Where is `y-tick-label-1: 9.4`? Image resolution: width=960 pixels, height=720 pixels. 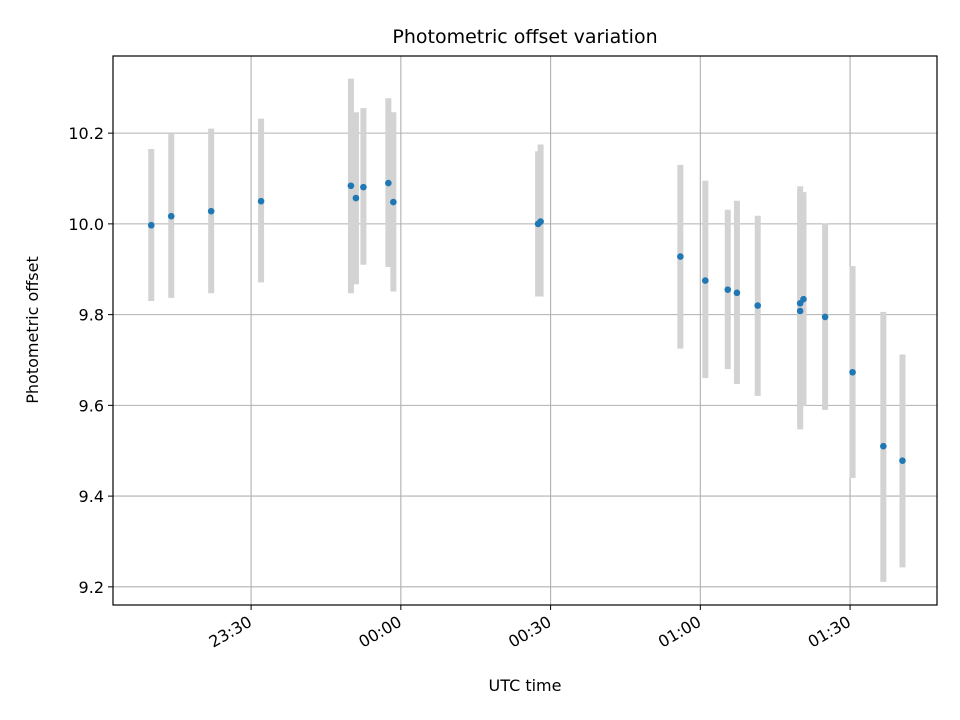 y-tick-label-1: 9.4 is located at coordinates (91, 496).